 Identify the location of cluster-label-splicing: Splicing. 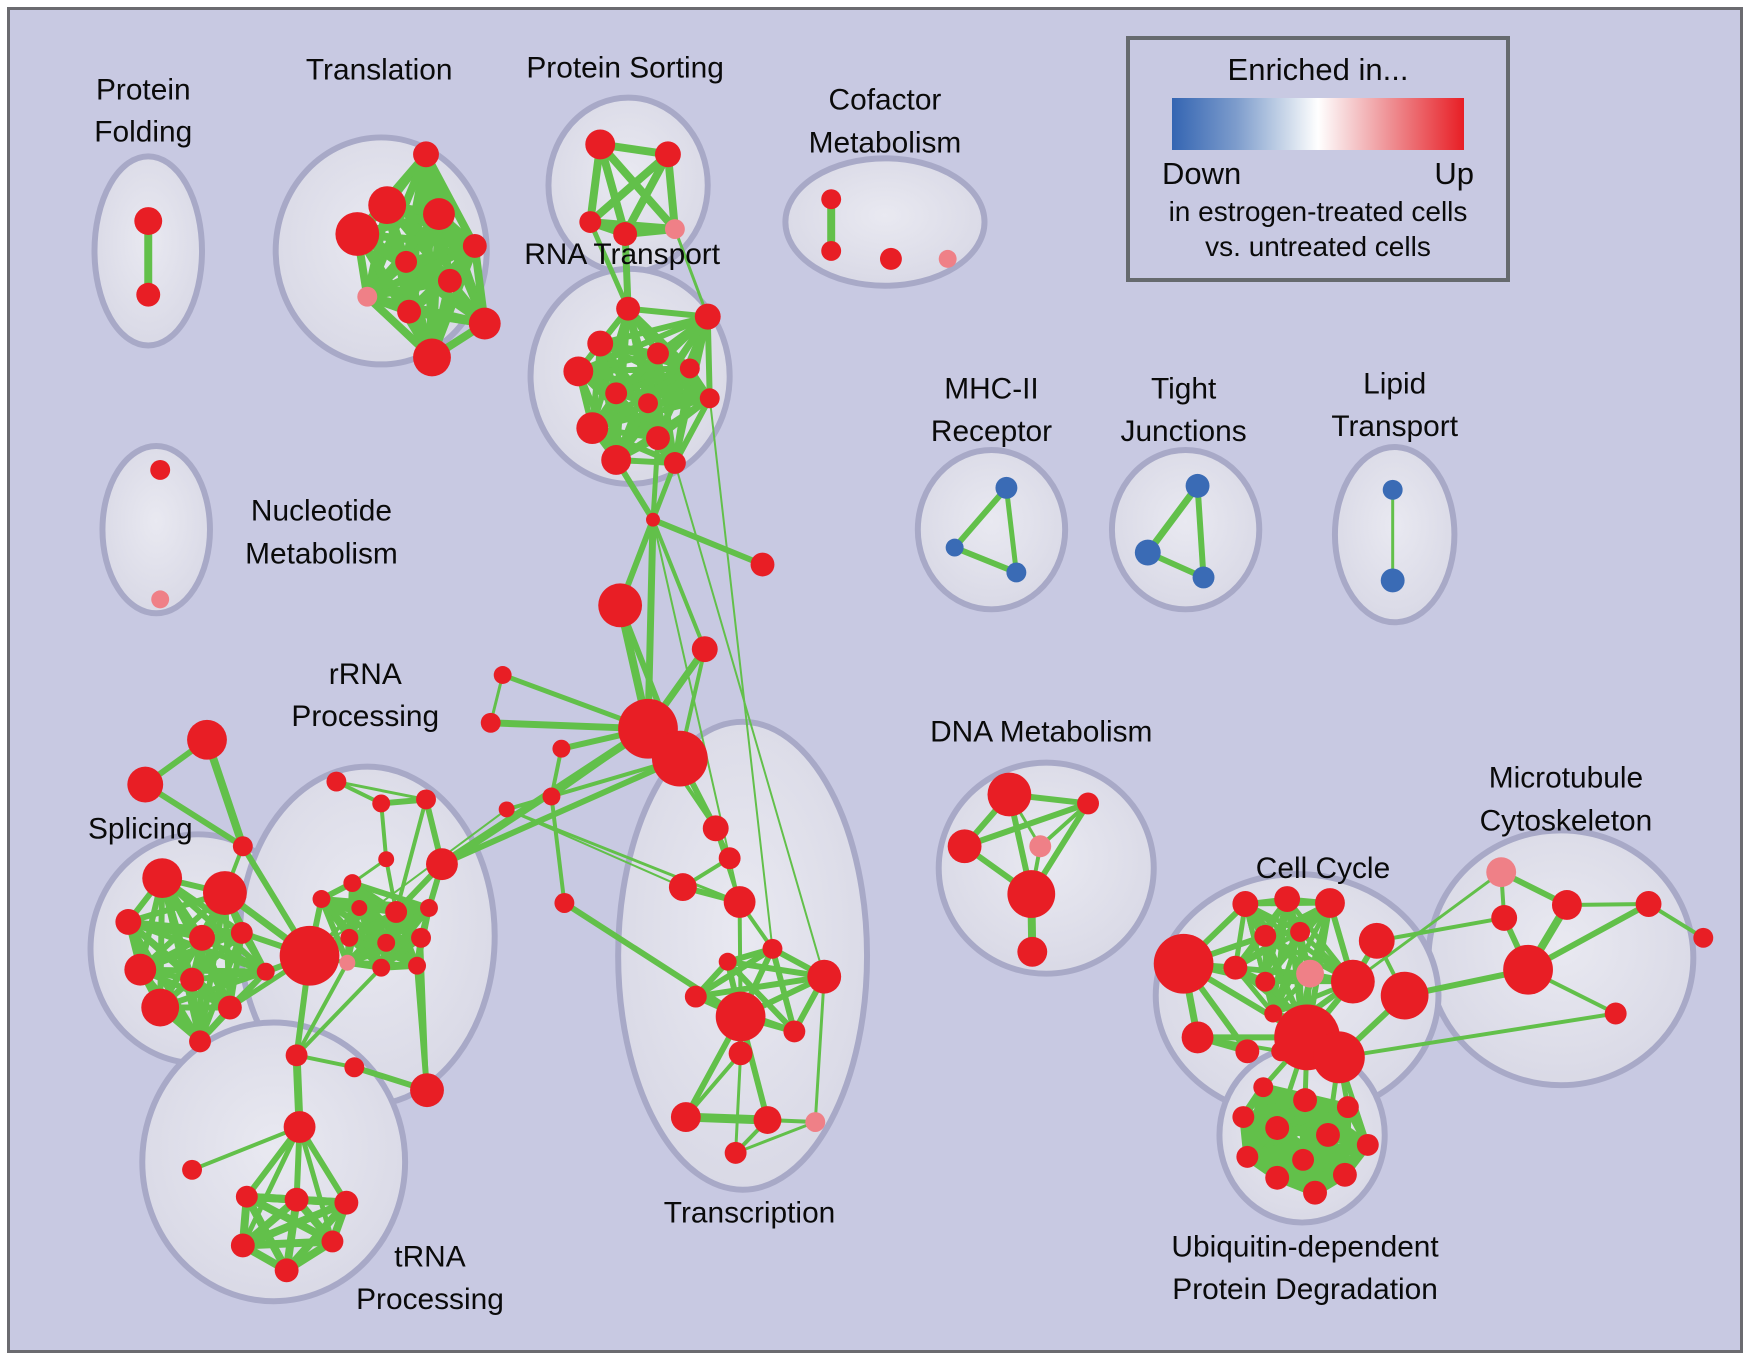
(140, 828).